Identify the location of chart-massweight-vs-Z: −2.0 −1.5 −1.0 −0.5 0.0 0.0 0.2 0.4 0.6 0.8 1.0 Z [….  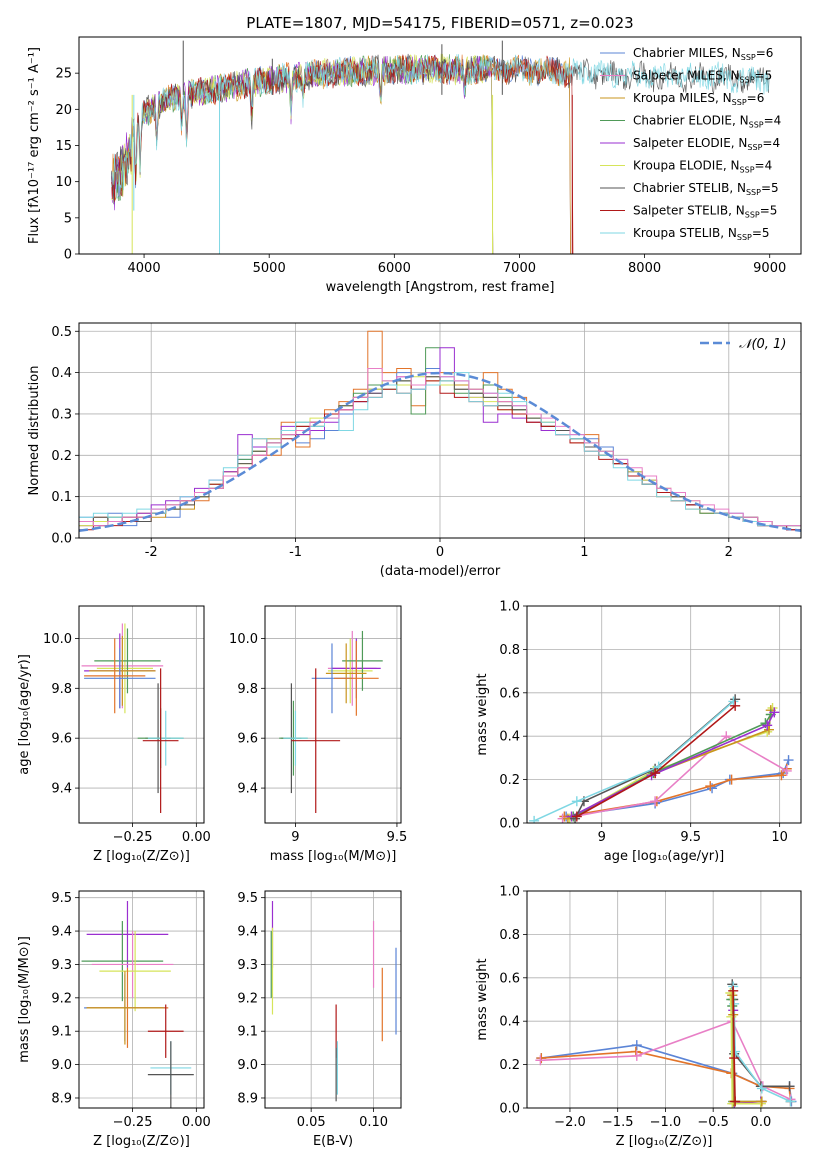
(638, 1017).